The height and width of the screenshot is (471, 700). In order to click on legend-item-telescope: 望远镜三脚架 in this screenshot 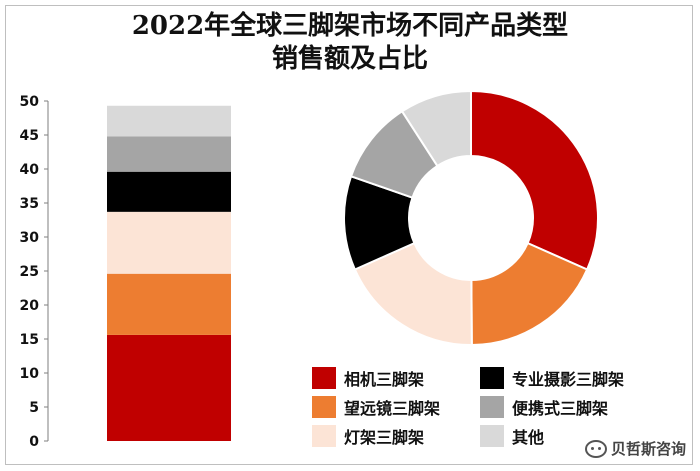, I will do `click(376, 407)`.